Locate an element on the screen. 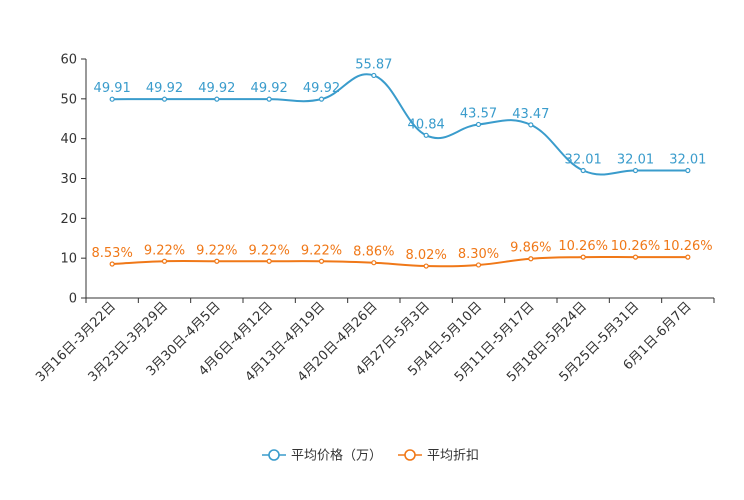 The height and width of the screenshot is (500, 744). data-label: 8.30% is located at coordinates (478, 254).